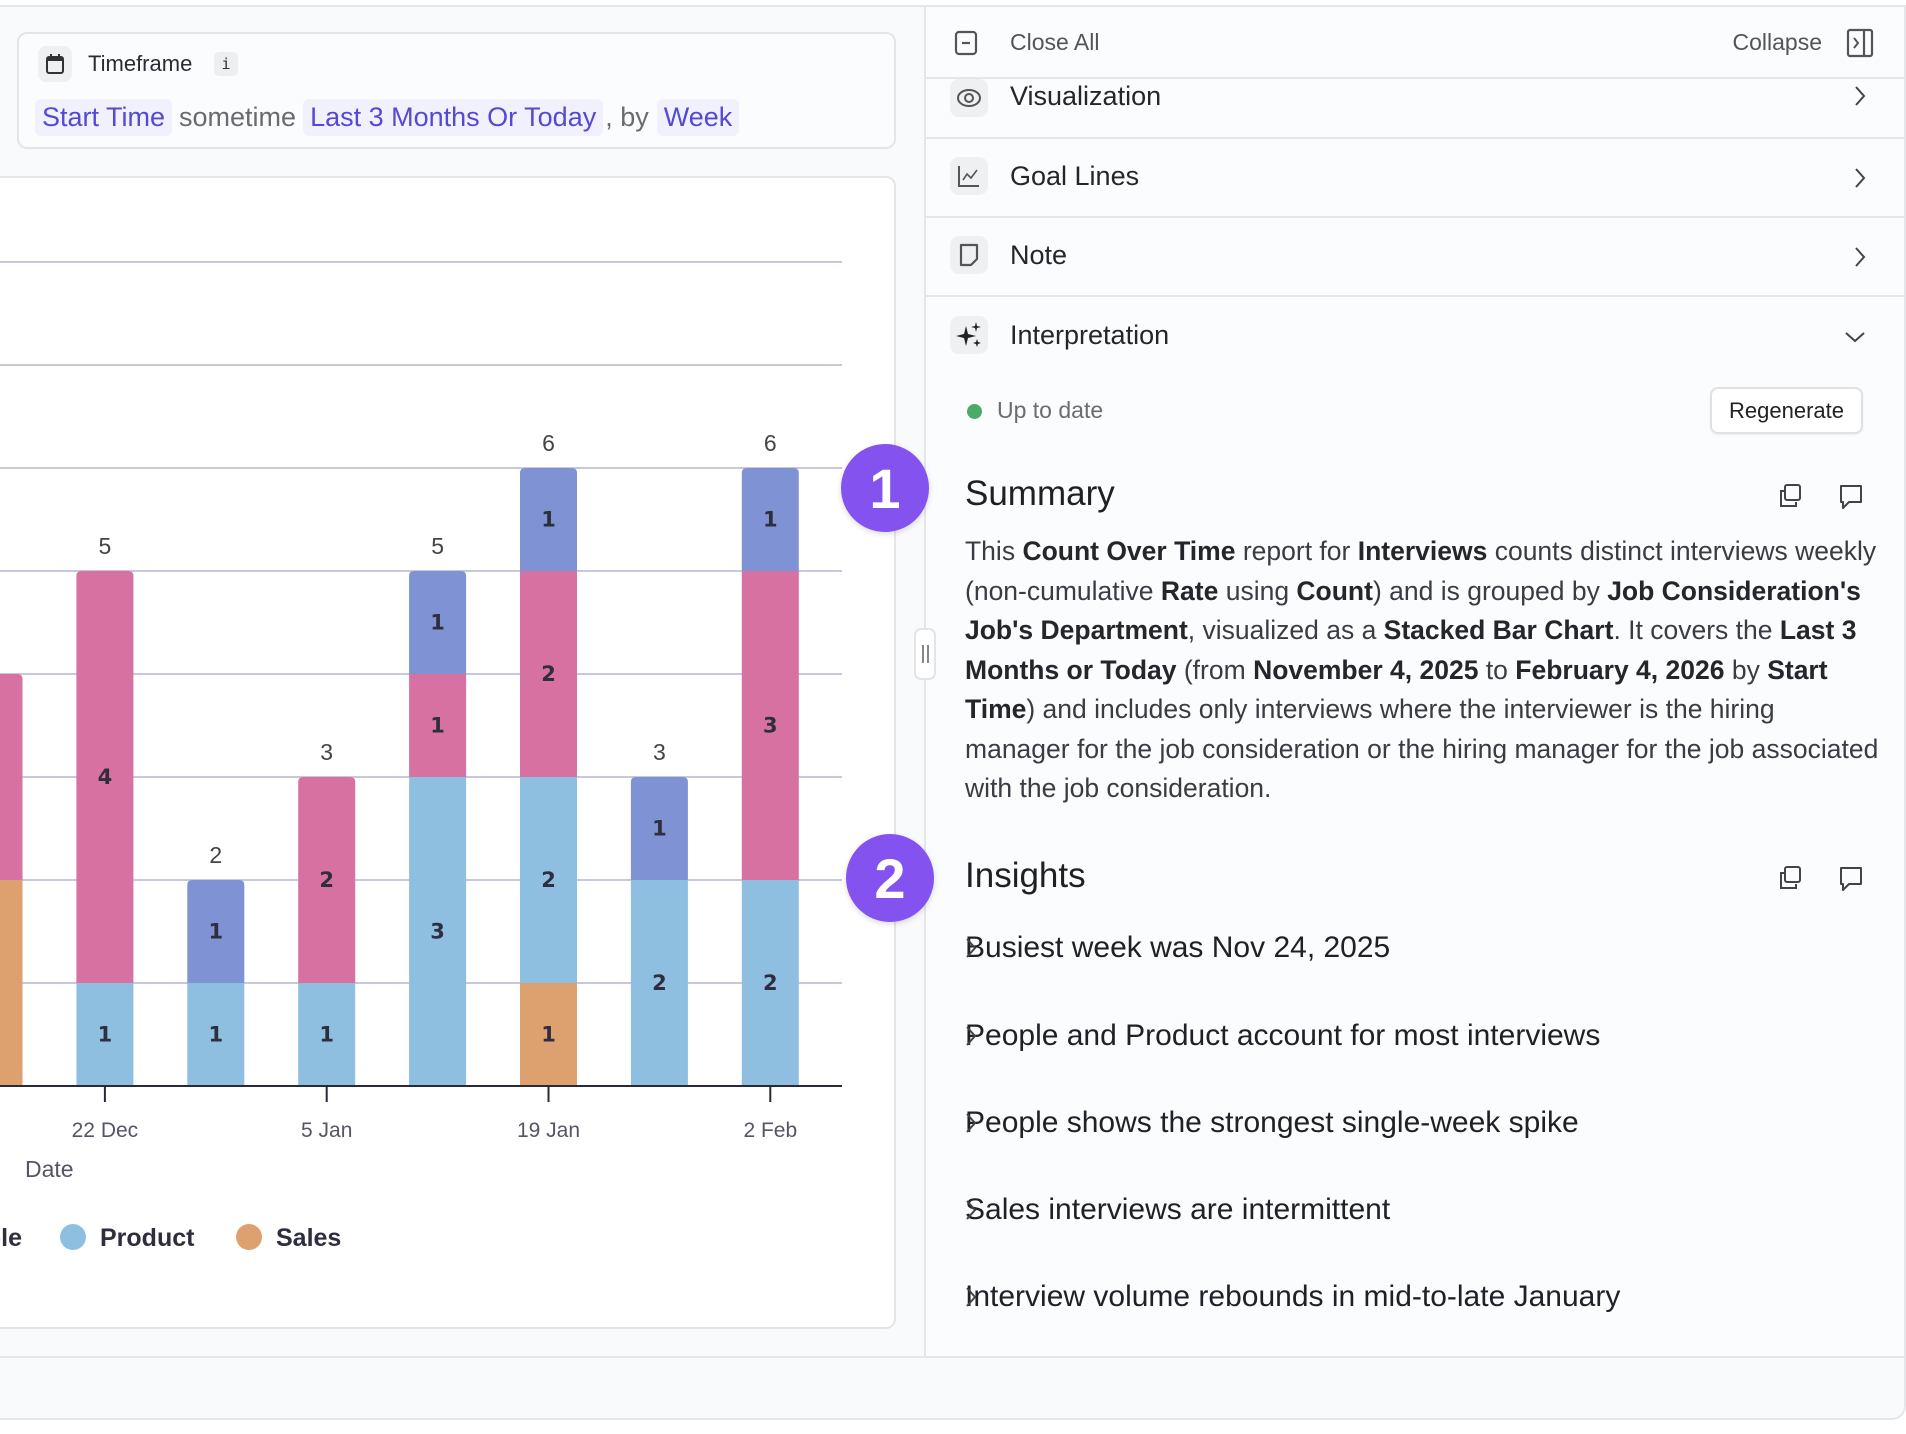 This screenshot has width=1906, height=1434. I want to click on summary-title: Summary, so click(1040, 493).